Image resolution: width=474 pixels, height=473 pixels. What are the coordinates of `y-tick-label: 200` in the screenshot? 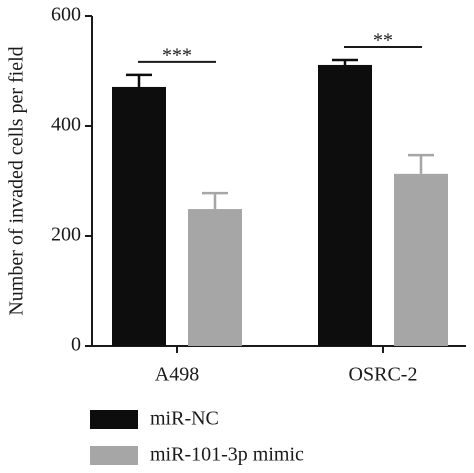 It's located at (66, 235).